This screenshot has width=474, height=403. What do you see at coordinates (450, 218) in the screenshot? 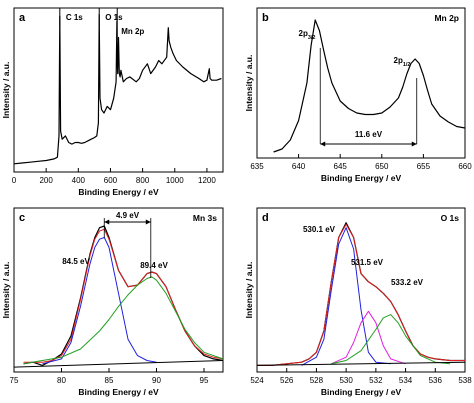
I see `panel-title: O 1s` at bounding box center [450, 218].